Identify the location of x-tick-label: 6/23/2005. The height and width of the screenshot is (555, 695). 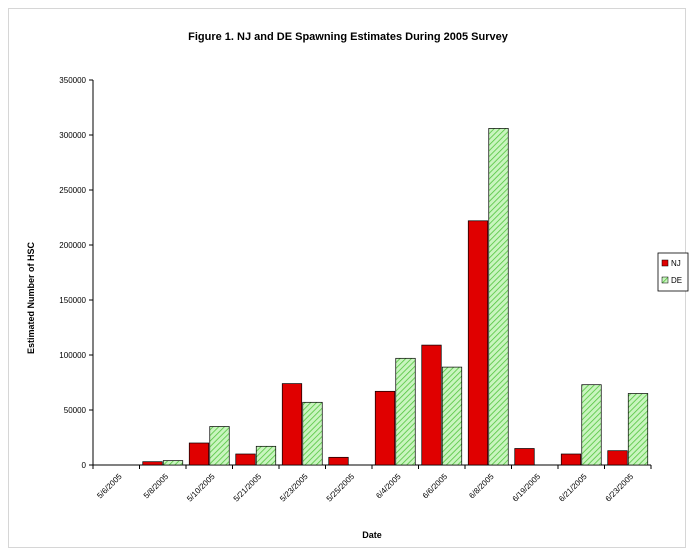
(620, 488).